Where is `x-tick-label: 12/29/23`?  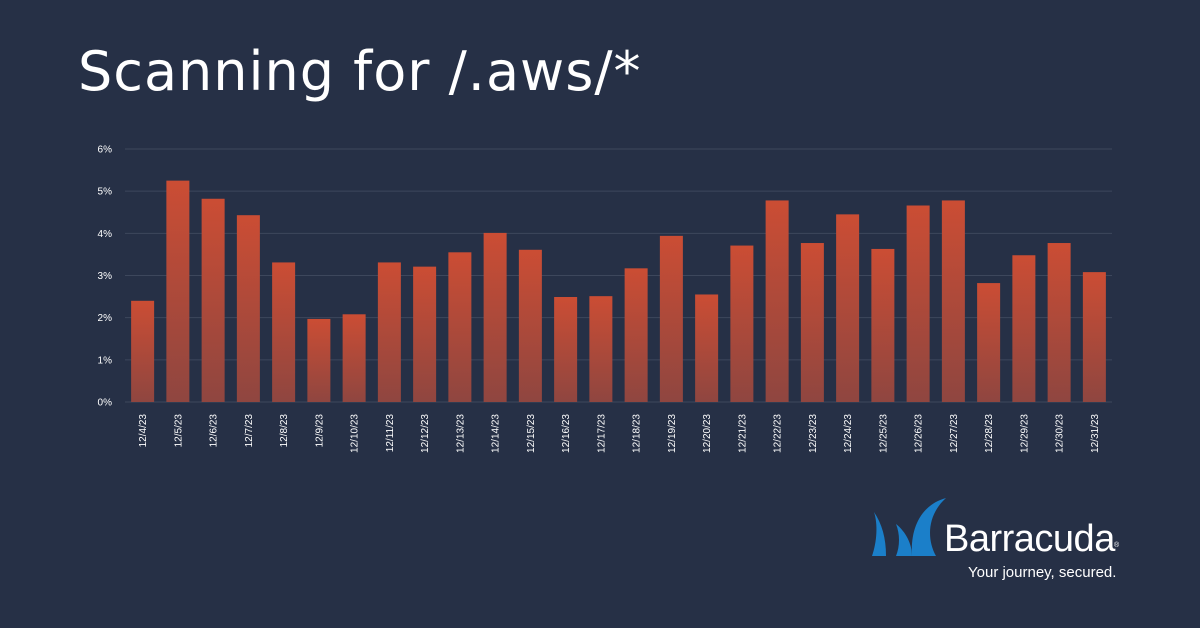
x-tick-label: 12/29/23 is located at coordinates (1024, 433).